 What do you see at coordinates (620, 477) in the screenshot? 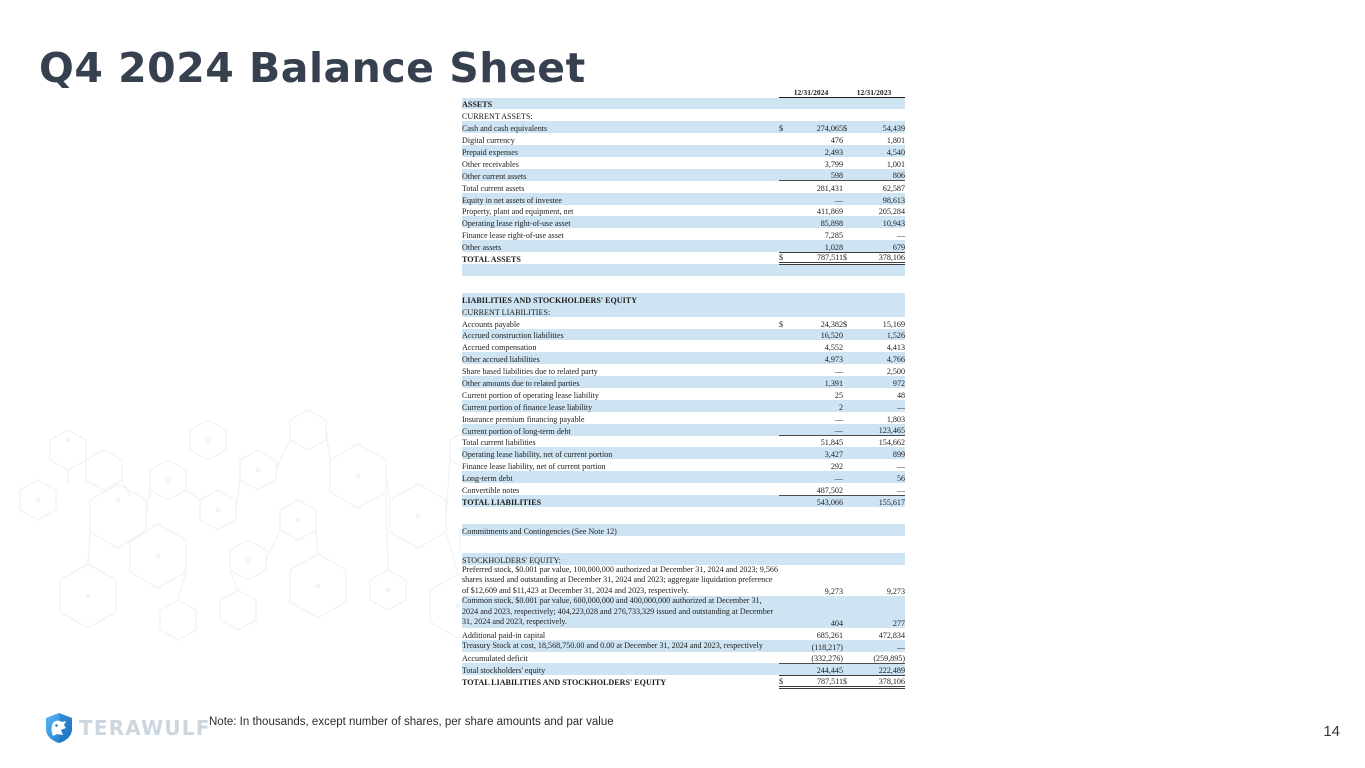
I see `row-label: Long-term debt` at bounding box center [620, 477].